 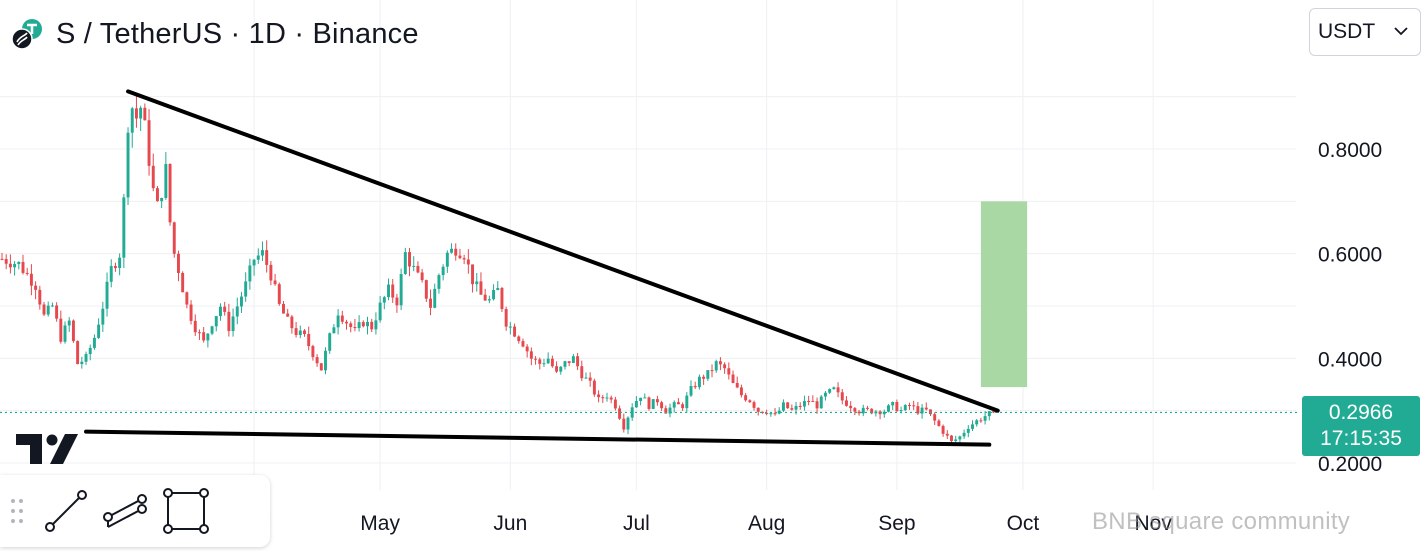 I want to click on trend-line-icon, so click(x=66, y=511).